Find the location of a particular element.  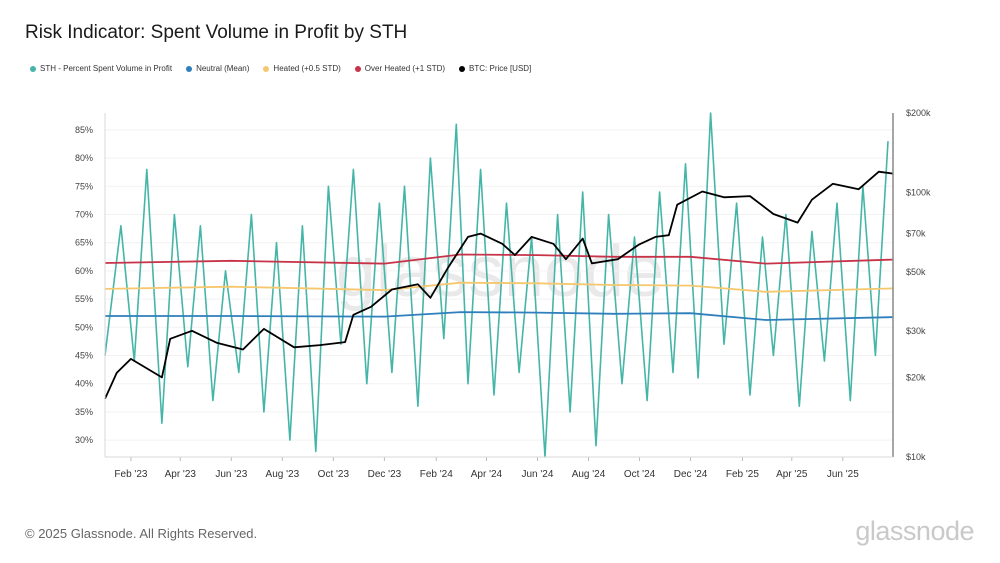

y-left-tick-label: 50% is located at coordinates (84, 327).